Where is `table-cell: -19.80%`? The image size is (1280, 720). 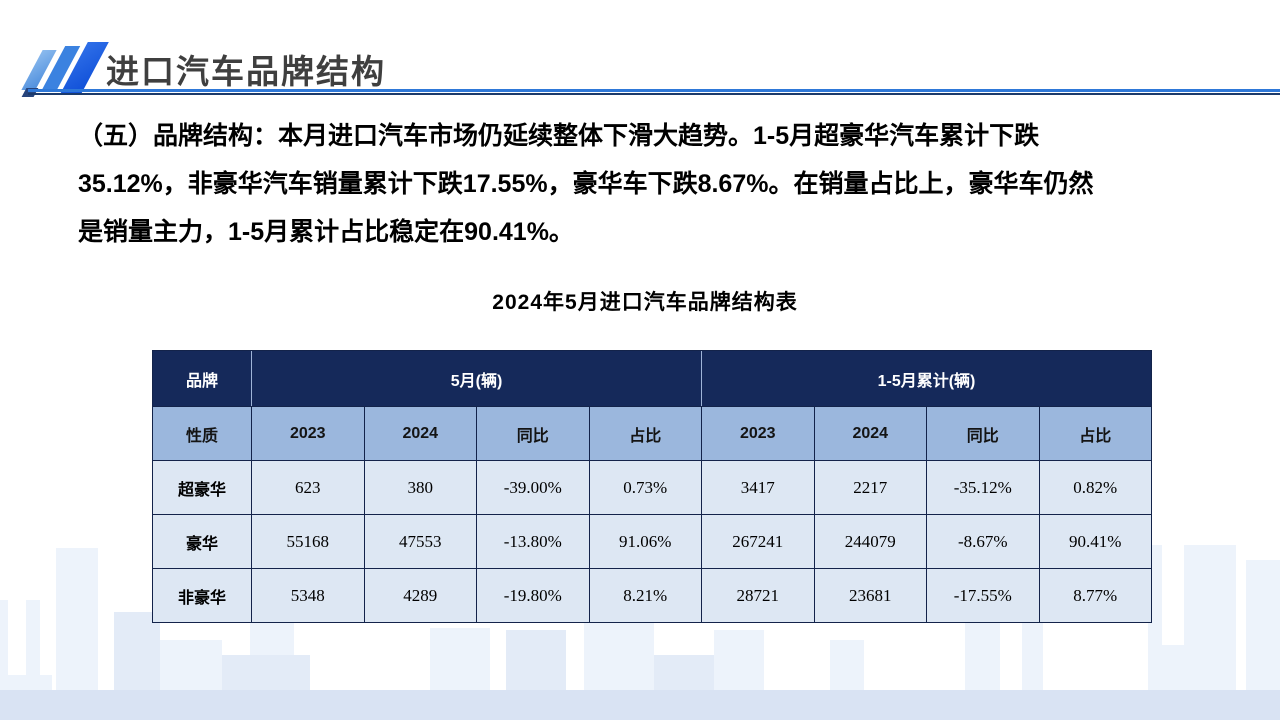 table-cell: -19.80% is located at coordinates (532, 595).